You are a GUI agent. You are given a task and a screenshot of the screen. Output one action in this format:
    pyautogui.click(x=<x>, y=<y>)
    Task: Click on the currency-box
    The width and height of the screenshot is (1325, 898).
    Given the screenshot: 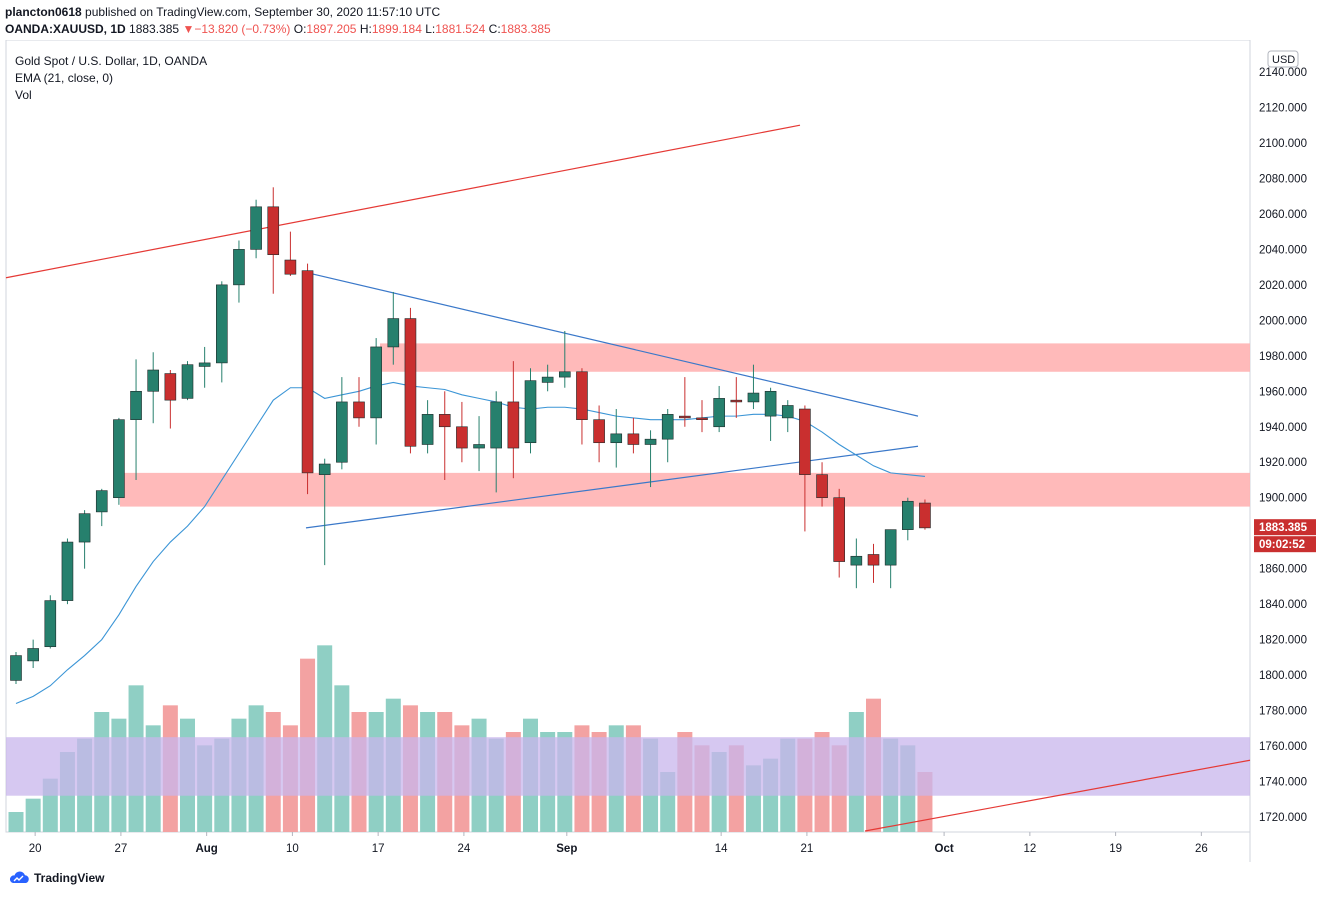 What is the action you would take?
    pyautogui.click(x=1283, y=59)
    